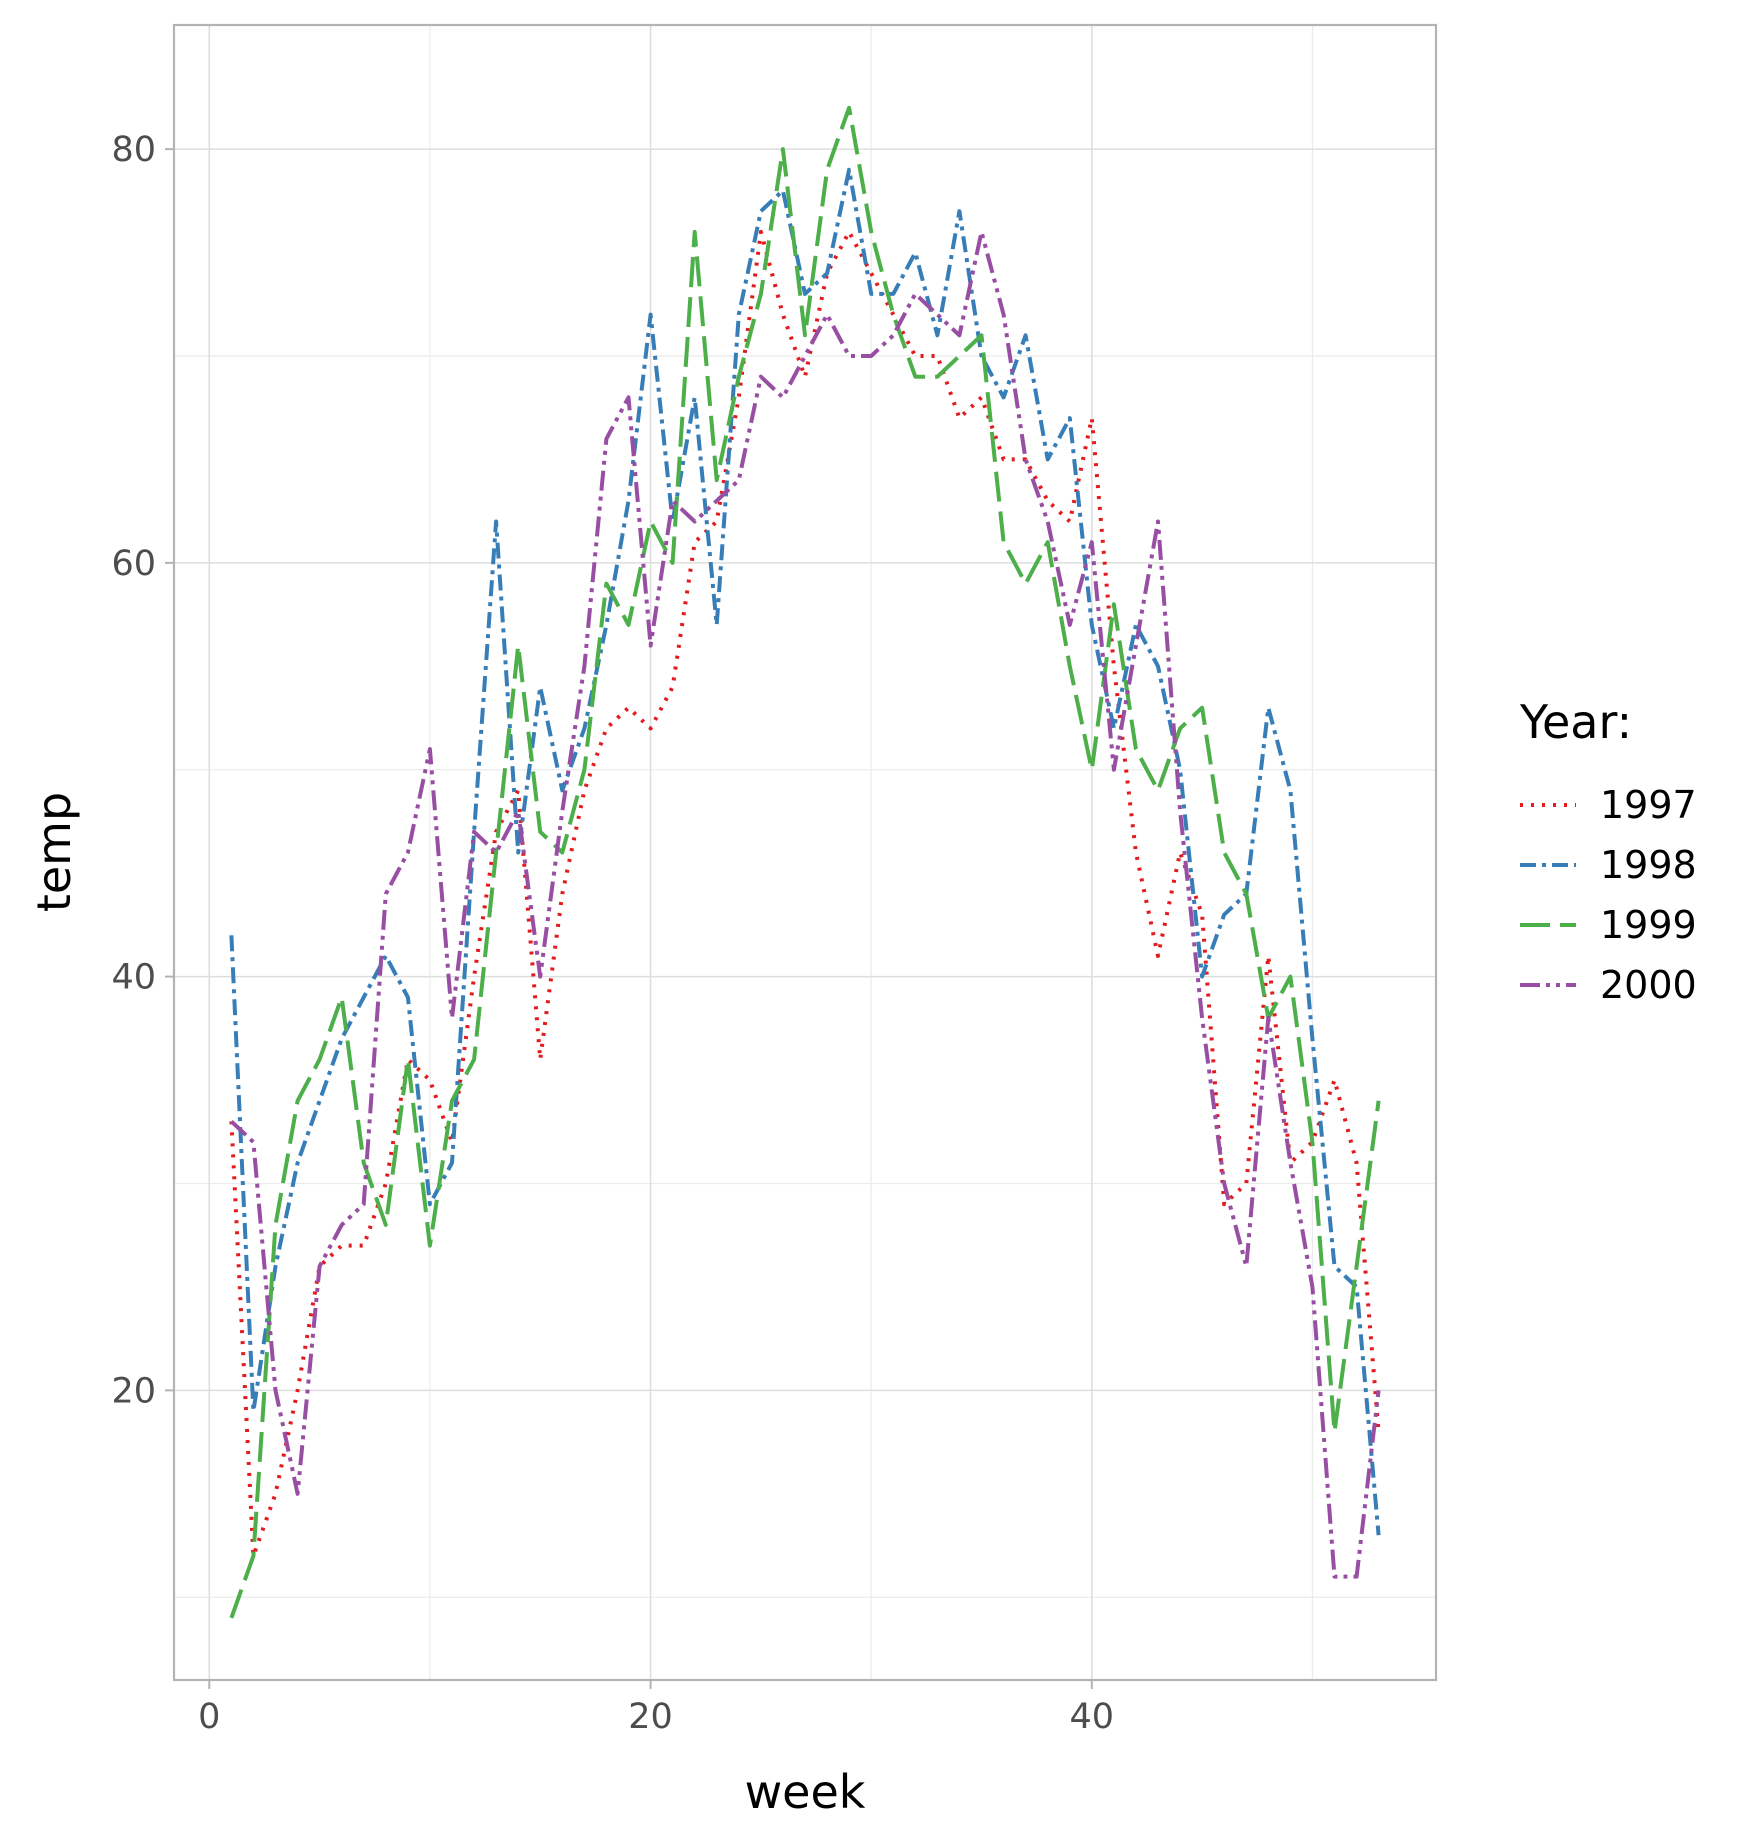 The height and width of the screenshot is (1839, 1764). I want to click on y-tick-label: 40, so click(133, 978).